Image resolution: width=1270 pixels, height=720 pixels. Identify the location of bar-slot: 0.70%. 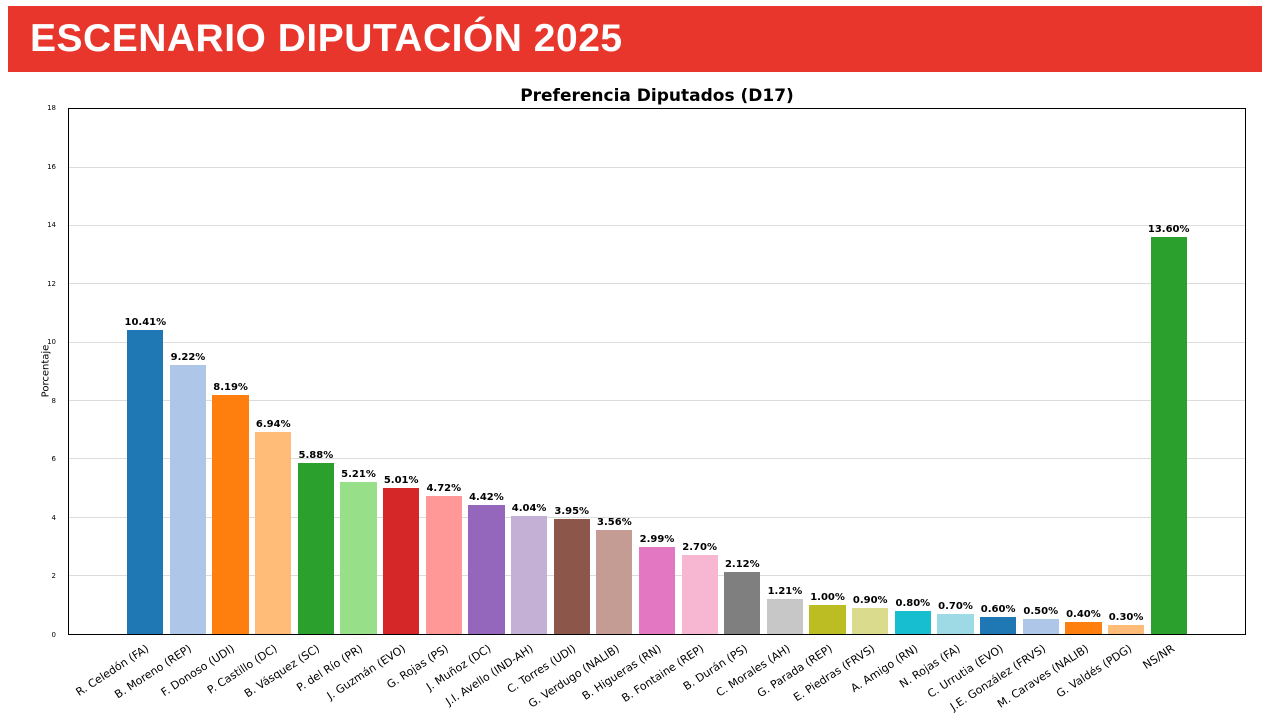
(955, 371).